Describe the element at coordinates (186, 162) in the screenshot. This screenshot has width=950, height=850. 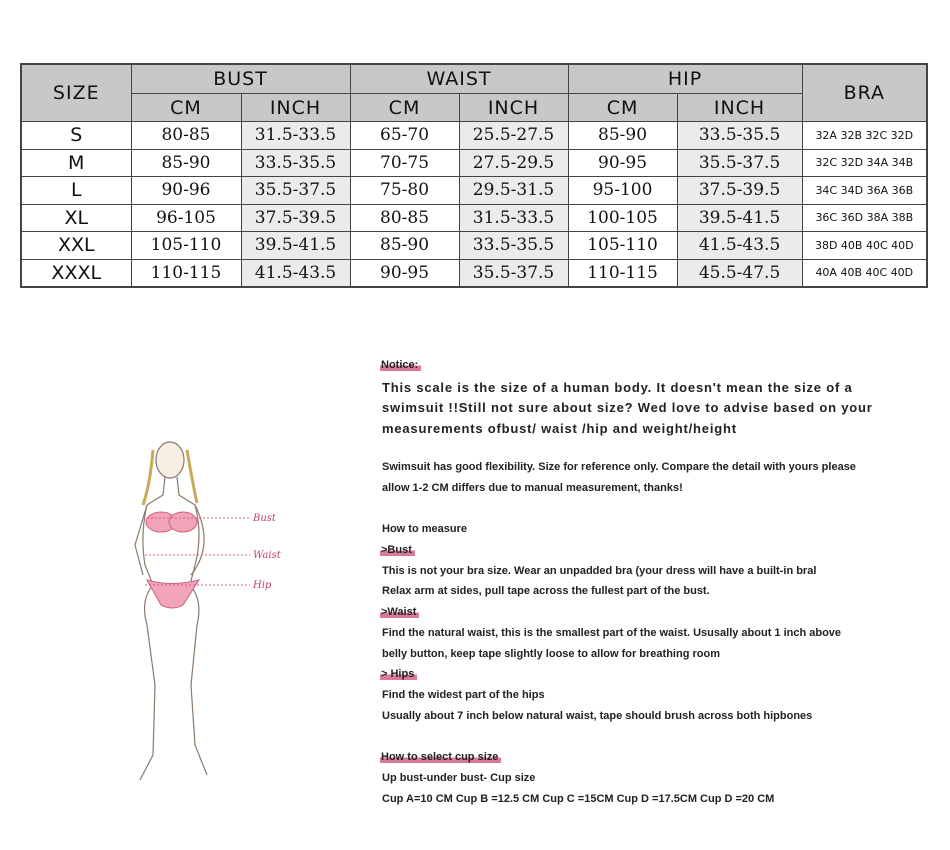
I see `cell-bust-cm: 85-90` at that location.